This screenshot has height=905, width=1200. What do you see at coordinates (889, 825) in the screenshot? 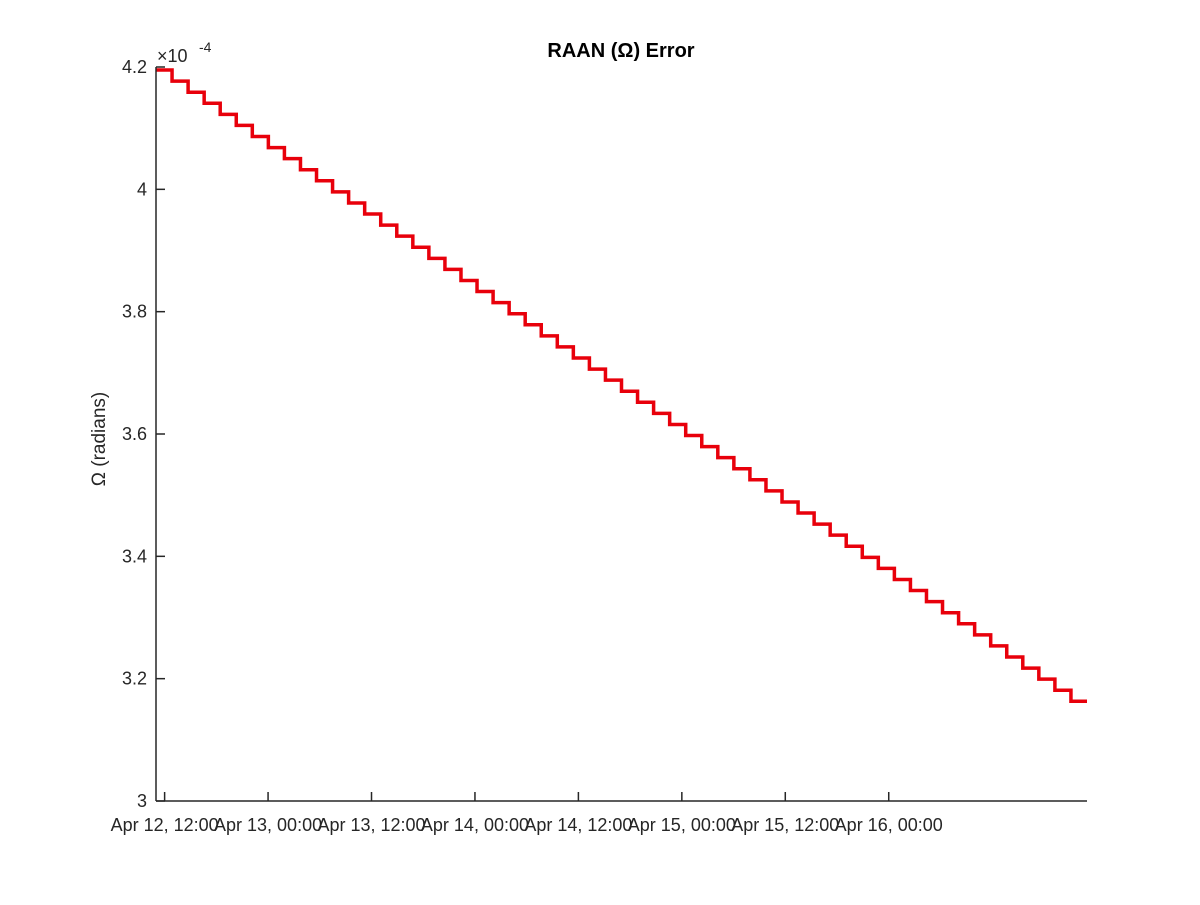
I see `x-tick-label: Apr 16, 00:00` at bounding box center [889, 825].